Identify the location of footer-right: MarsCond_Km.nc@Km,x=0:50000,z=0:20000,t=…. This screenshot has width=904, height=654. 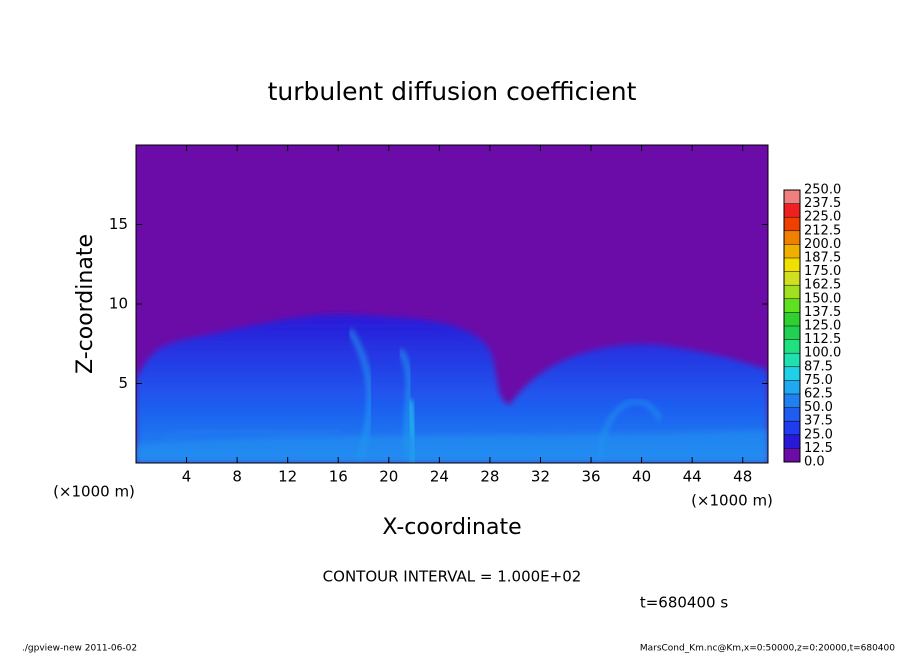
(767, 649).